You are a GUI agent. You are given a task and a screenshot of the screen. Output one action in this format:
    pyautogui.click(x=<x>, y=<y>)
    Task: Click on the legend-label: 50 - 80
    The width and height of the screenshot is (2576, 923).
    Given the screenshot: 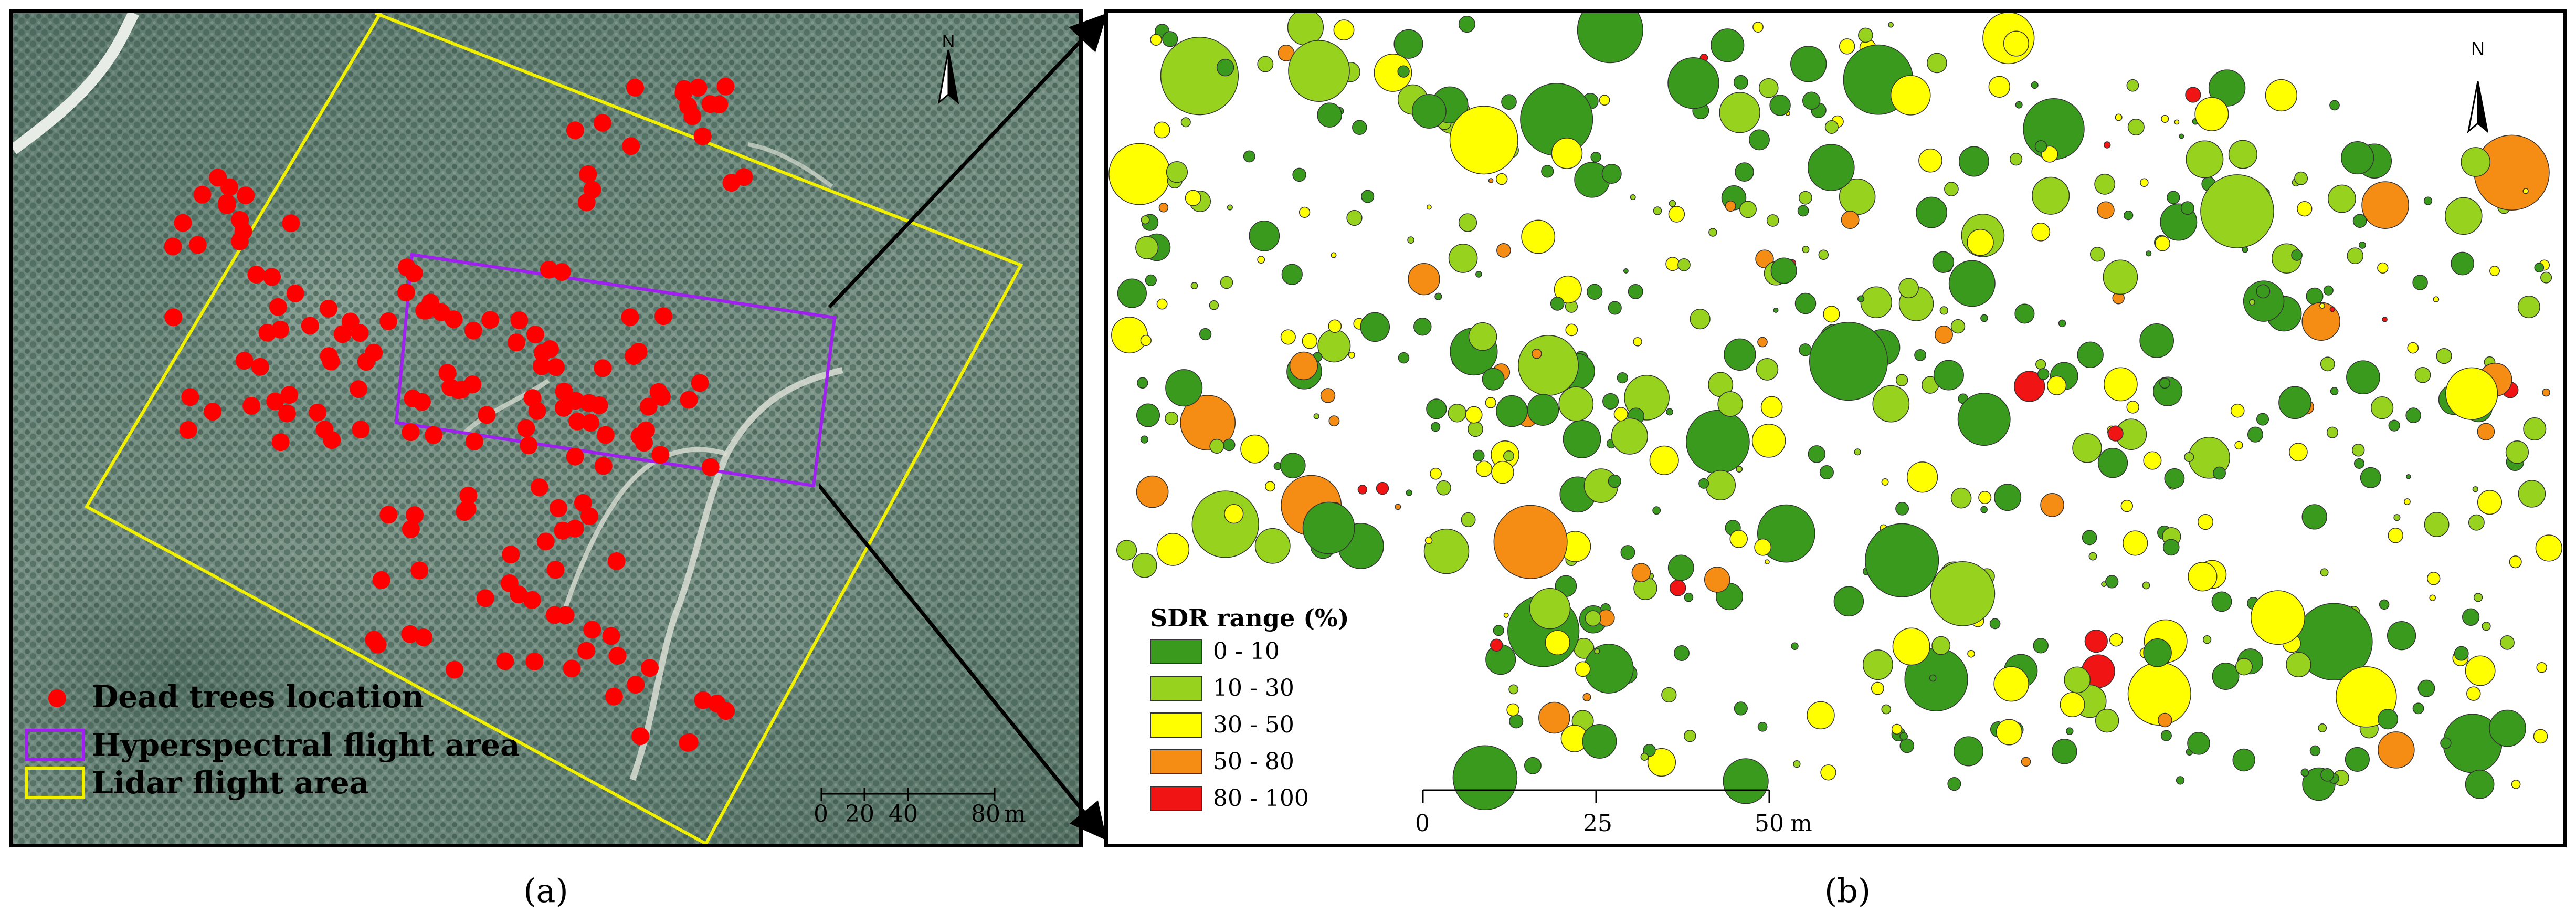 What is the action you would take?
    pyautogui.click(x=1253, y=761)
    